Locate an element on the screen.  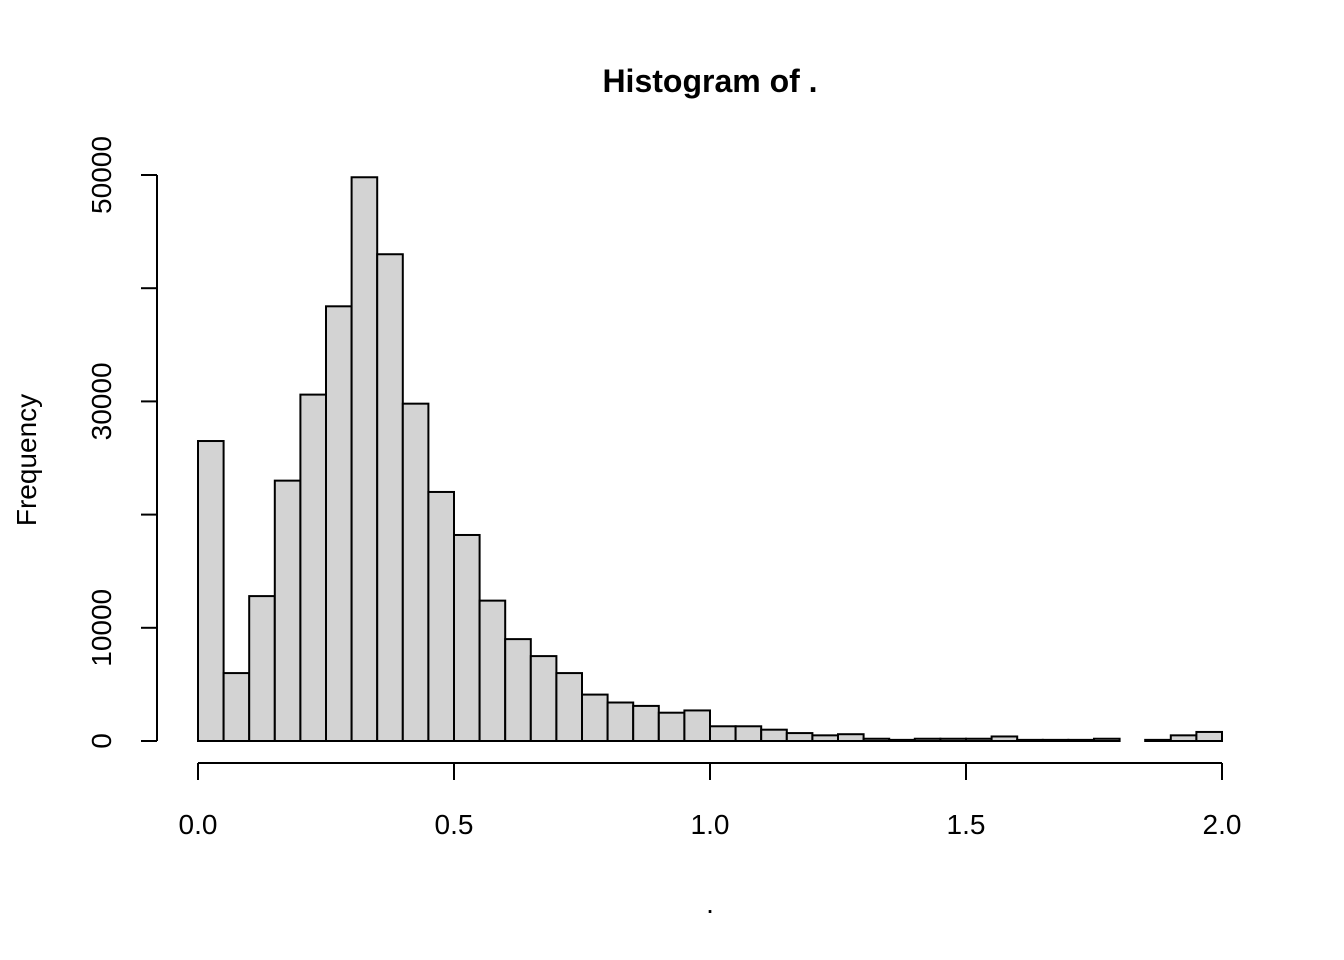
y-axis: 0 10000 30000 50000 is located at coordinates (122, 442).